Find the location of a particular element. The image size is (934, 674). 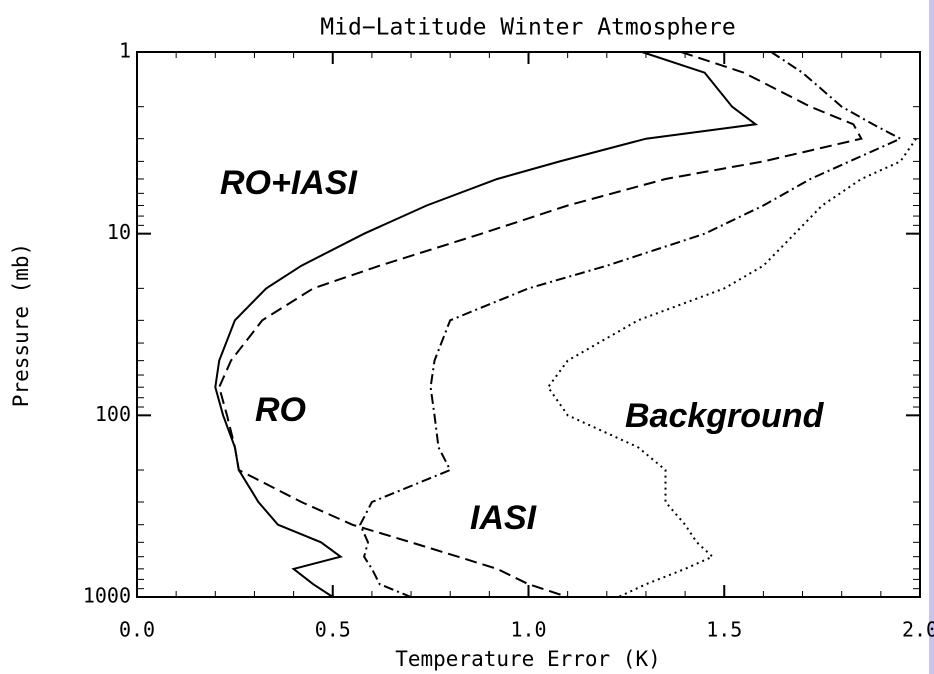

series-label: RO+IASI is located at coordinates (289, 183).